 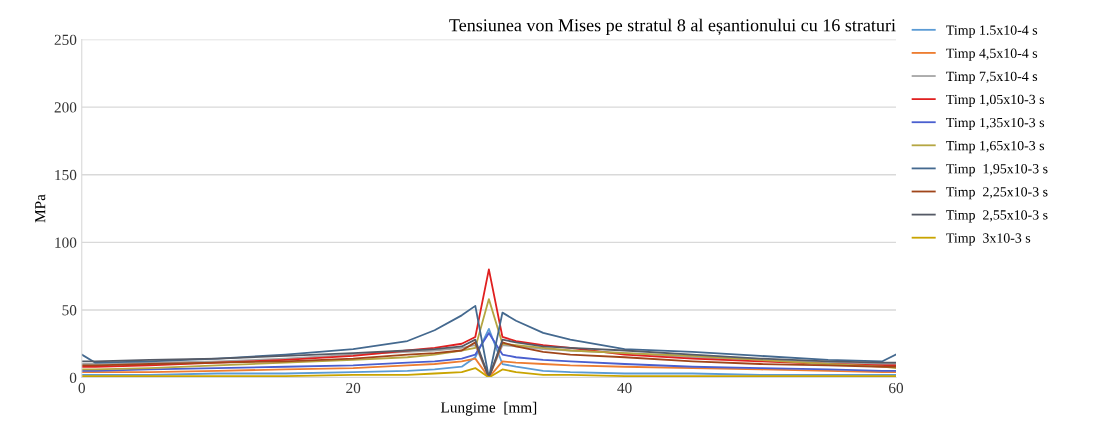 What do you see at coordinates (997, 216) in the screenshot?
I see `legend-label: Timp 2,55x10-3 s` at bounding box center [997, 216].